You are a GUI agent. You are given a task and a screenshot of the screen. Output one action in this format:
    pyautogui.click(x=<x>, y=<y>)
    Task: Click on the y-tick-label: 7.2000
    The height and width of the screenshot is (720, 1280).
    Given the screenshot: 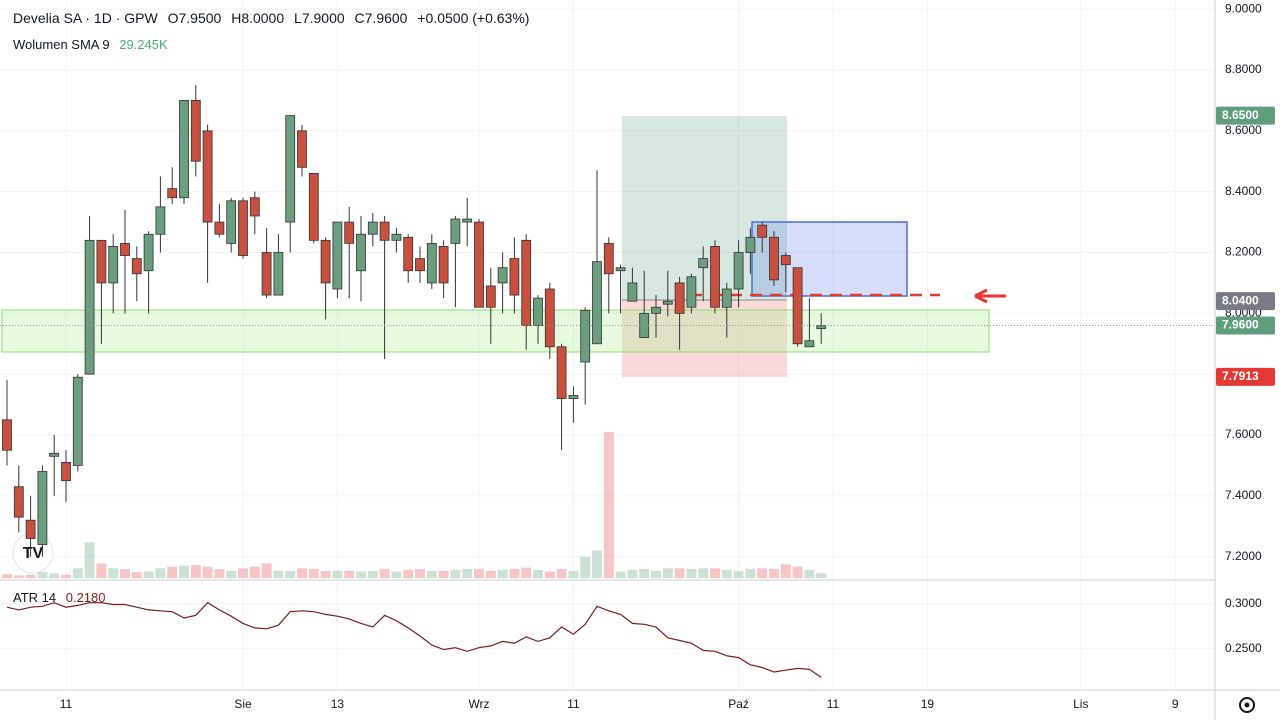 What is the action you would take?
    pyautogui.click(x=1243, y=556)
    